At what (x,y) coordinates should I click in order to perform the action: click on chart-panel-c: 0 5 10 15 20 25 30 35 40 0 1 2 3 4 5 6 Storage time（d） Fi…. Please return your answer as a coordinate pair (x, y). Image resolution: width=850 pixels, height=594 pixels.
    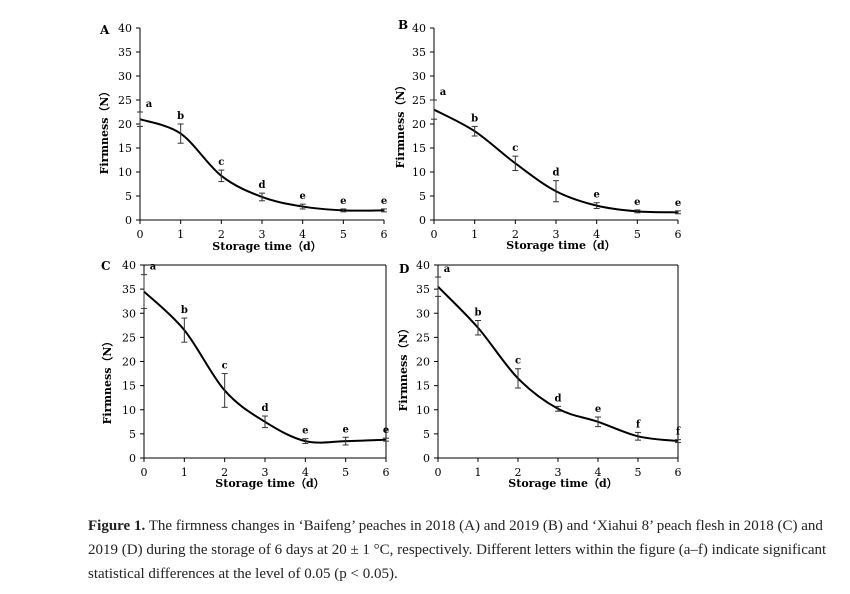
    Looking at the image, I should click on (245, 374).